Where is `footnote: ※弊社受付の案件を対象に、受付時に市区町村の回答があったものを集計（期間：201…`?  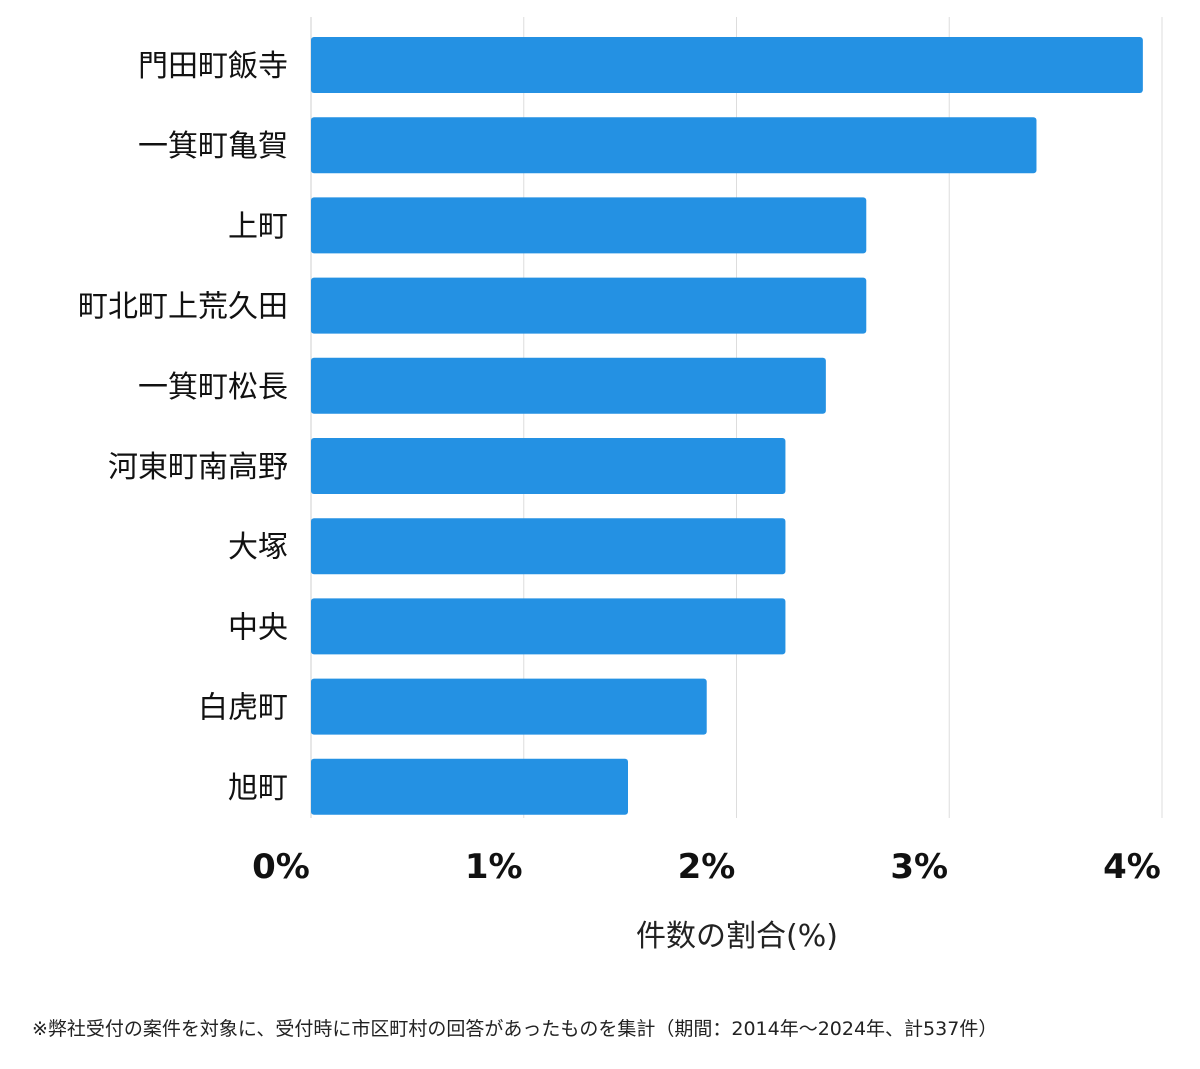
footnote: ※弊社受付の案件を対象に、受付時に市区町村の回答があったものを集計（期間：201… is located at coordinates (515, 1029).